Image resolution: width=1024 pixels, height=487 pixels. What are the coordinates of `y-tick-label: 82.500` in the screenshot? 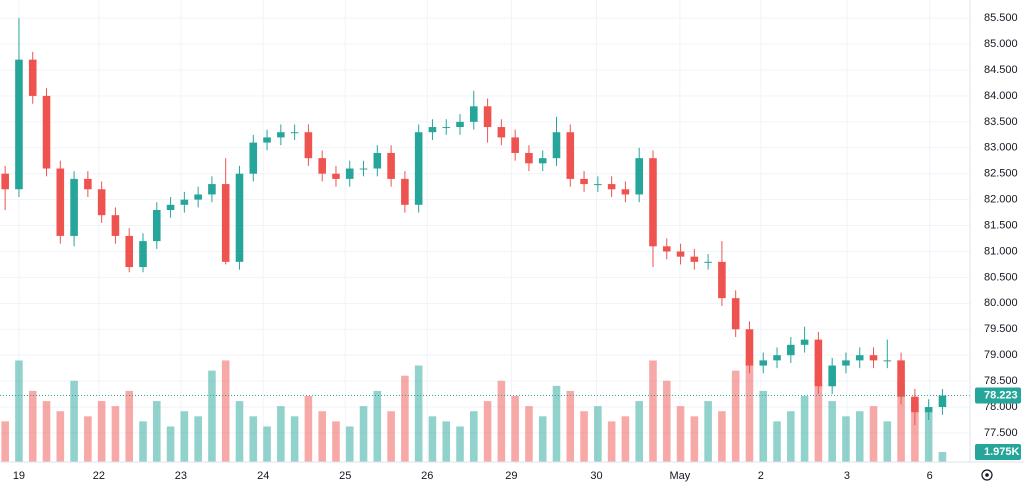 It's located at (1001, 174).